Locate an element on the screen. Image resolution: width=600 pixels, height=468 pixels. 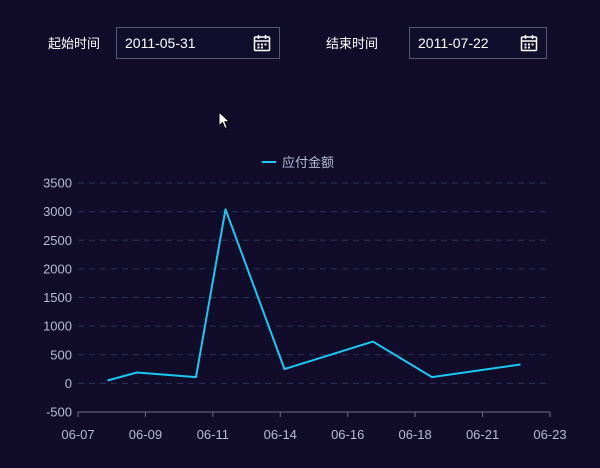
y-tick-label: 2000 is located at coordinates (57, 268).